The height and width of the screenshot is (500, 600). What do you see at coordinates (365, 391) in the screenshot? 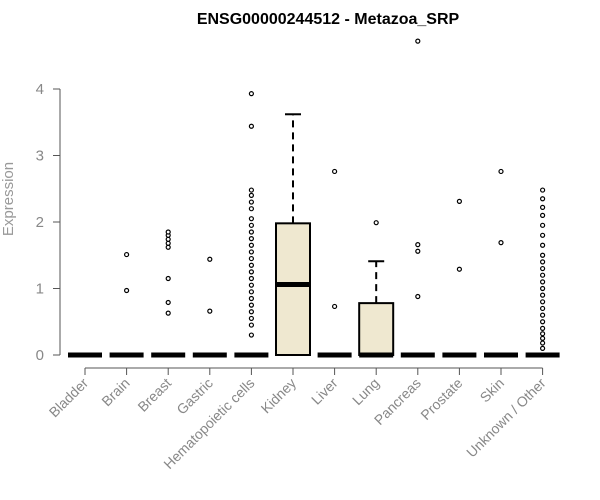
I see `x-tick-label: Lung` at bounding box center [365, 391].